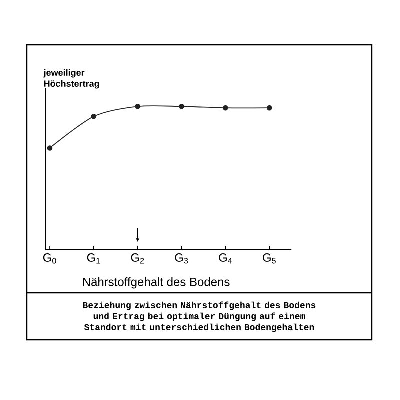 This screenshot has width=400, height=400. Describe the element at coordinates (225, 259) in the screenshot. I see `x-tick-label: G$_{4}$` at that location.